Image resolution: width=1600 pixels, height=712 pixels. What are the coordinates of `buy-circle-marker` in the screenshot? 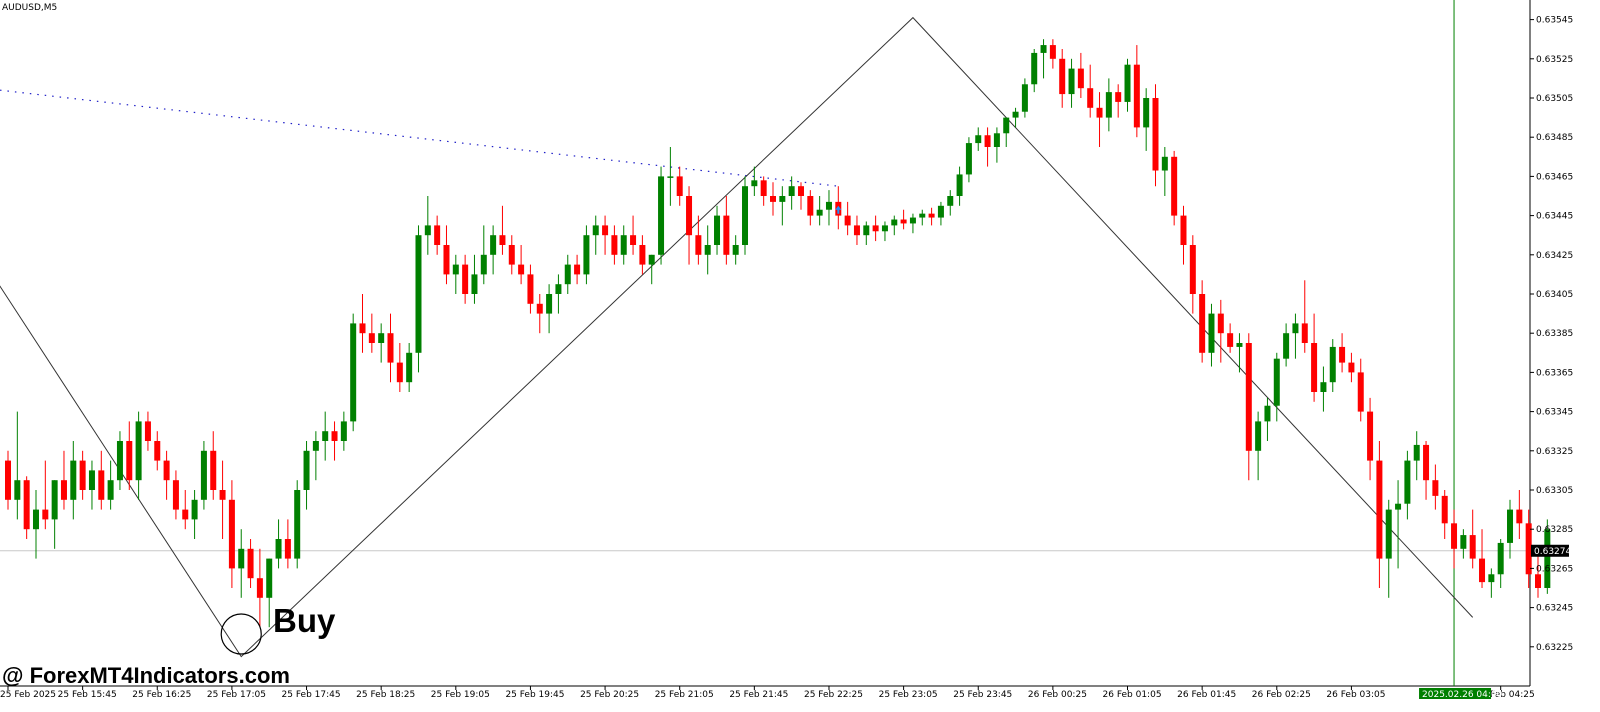 It's located at (241, 634).